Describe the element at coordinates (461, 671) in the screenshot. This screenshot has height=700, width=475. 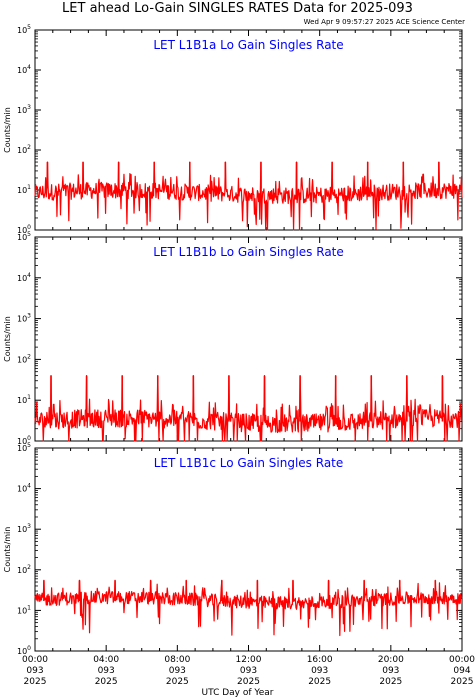
I see `x-tick-doy: 094` at that location.